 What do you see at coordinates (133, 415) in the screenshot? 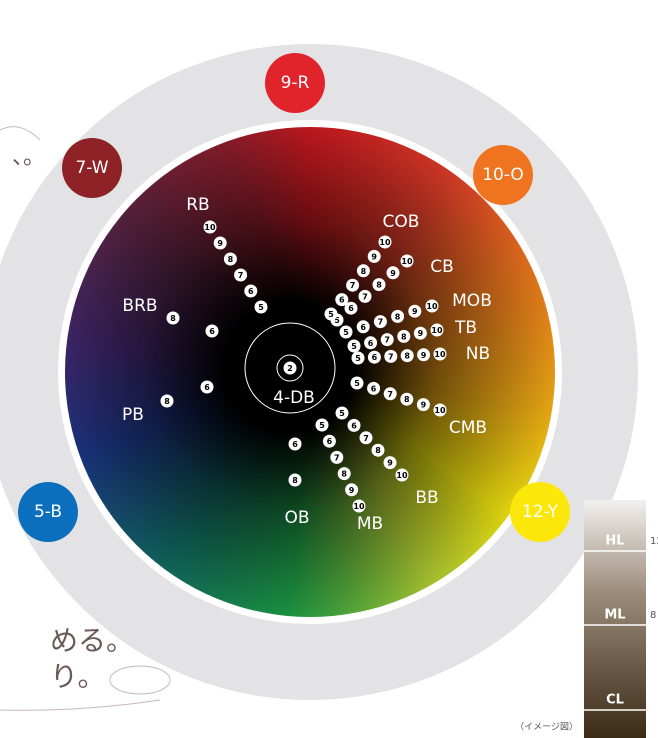
I see `ray-label: PB` at bounding box center [133, 415].